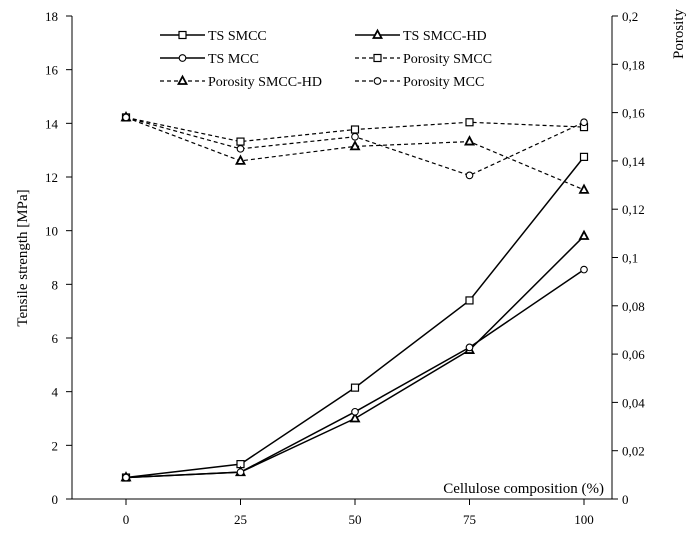 This screenshot has width=697, height=535. I want to click on y-right-tick-label: 0,02, so click(633, 451).